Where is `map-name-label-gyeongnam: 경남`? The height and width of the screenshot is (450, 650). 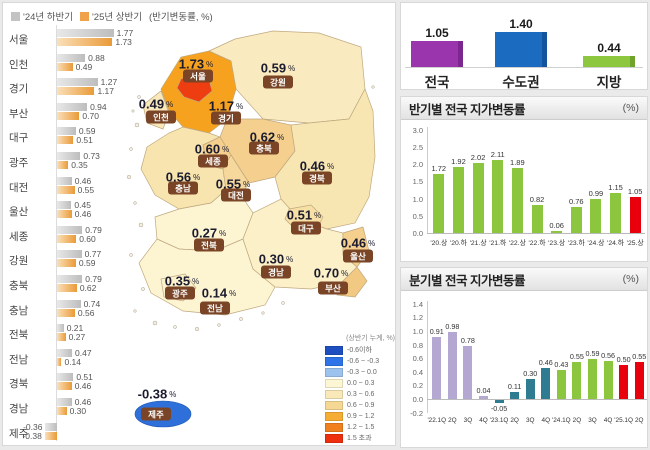
map-name-label-gyeongnam: 경남 is located at coordinates (276, 273).